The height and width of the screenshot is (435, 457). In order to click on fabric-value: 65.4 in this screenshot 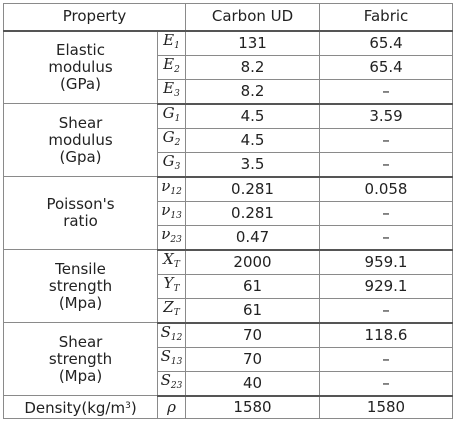, I will do `click(386, 43)`.